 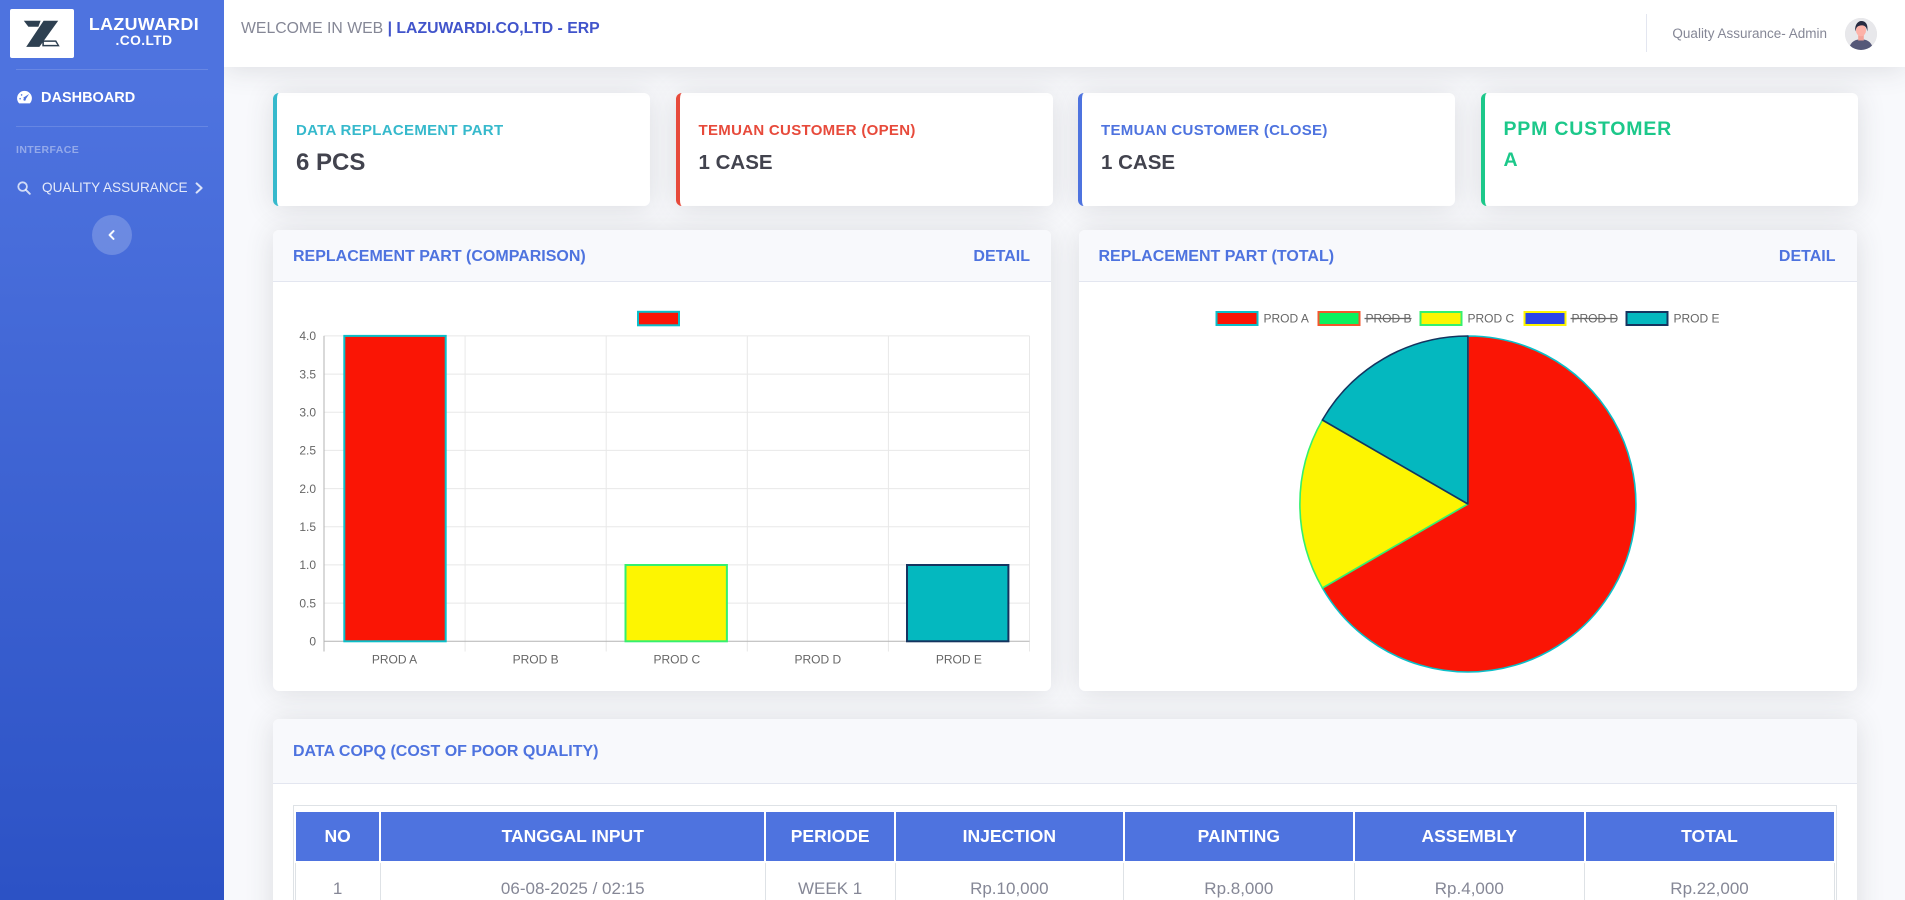 What do you see at coordinates (307, 374) in the screenshot?
I see `svg-text: 3.5` at bounding box center [307, 374].